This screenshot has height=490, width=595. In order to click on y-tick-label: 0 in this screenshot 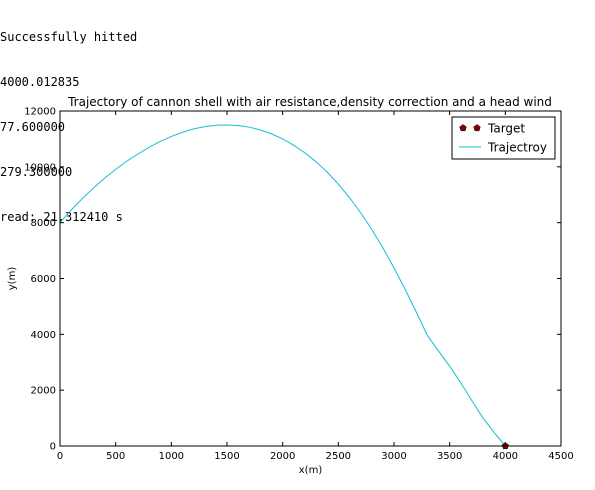, I will do `click(53, 447)`.